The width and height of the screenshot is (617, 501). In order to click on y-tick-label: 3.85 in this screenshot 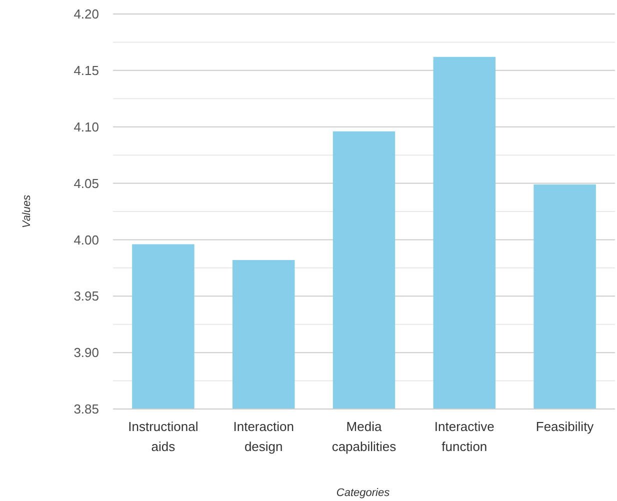, I will do `click(86, 409)`.